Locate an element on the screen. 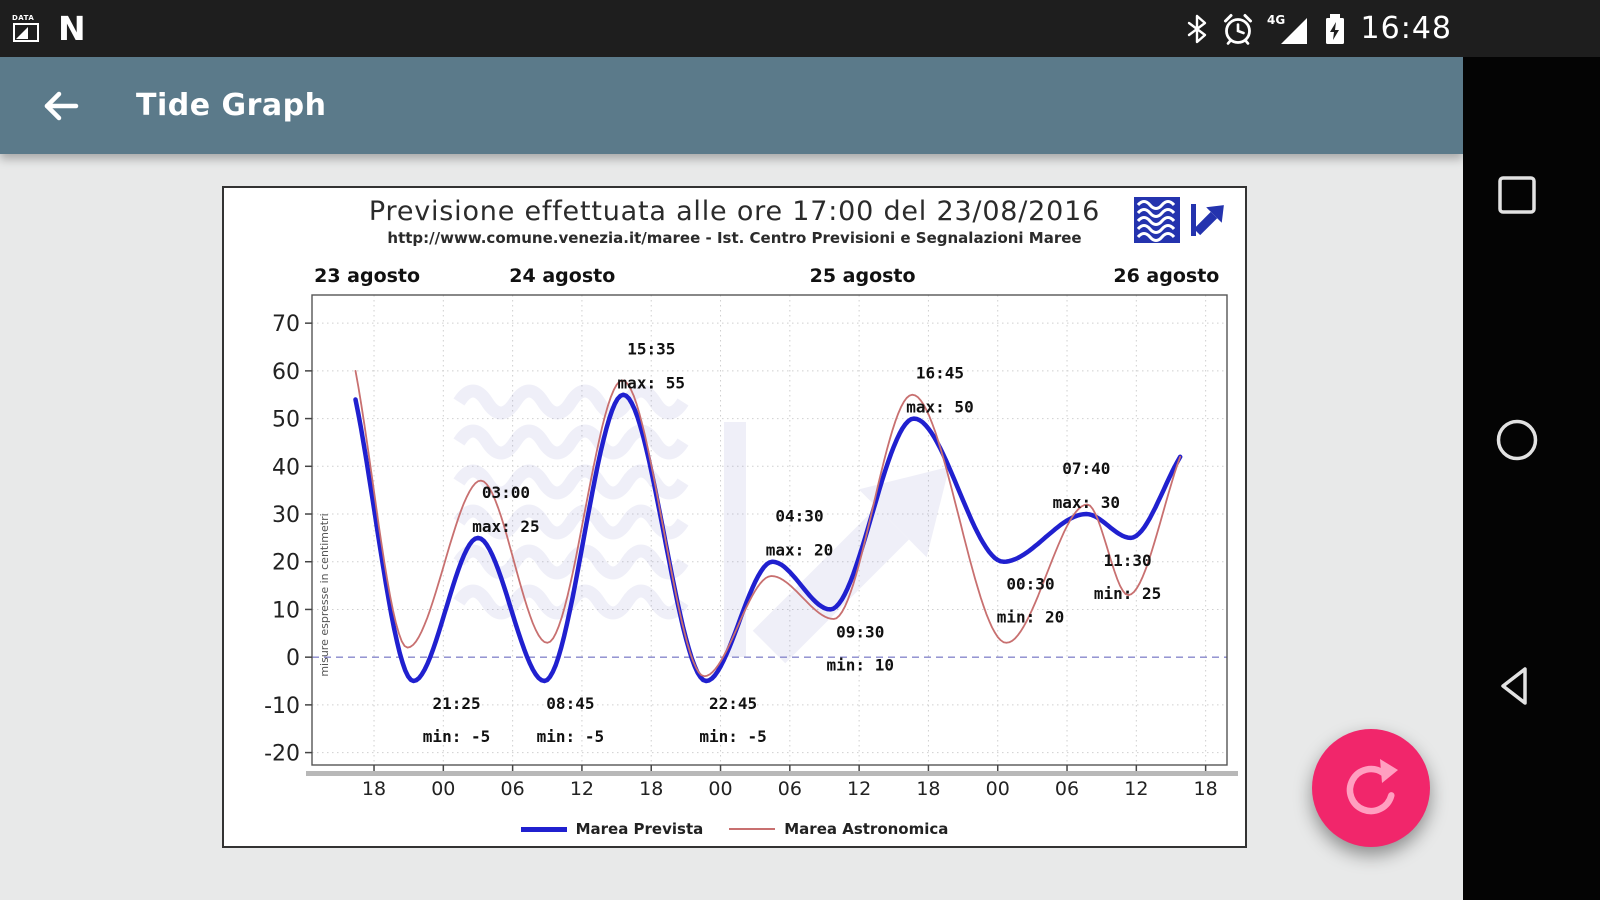  astronomica-line-swatch is located at coordinates (752, 829).